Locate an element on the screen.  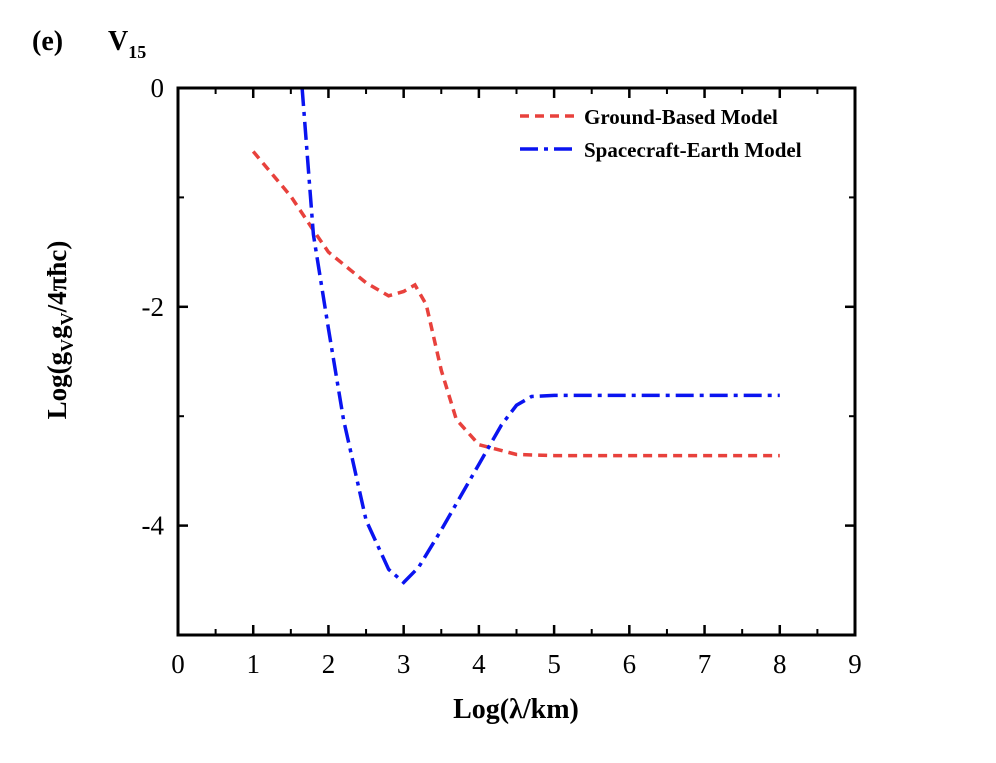
panel-label: (e) is located at coordinates (47, 41).